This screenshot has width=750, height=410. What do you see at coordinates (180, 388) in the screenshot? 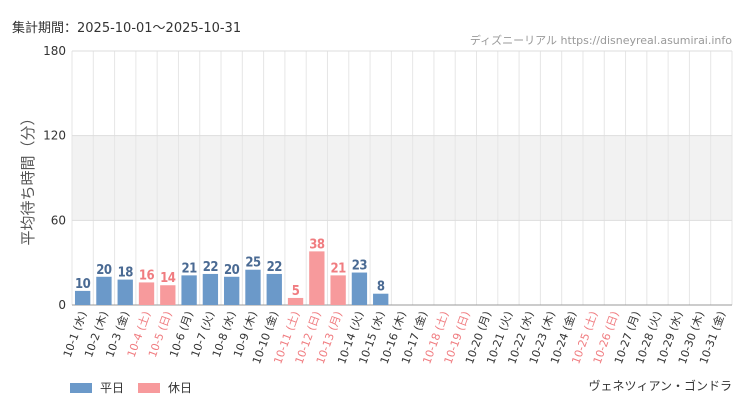
I see `legend-holiday-label: 休日` at bounding box center [180, 388].